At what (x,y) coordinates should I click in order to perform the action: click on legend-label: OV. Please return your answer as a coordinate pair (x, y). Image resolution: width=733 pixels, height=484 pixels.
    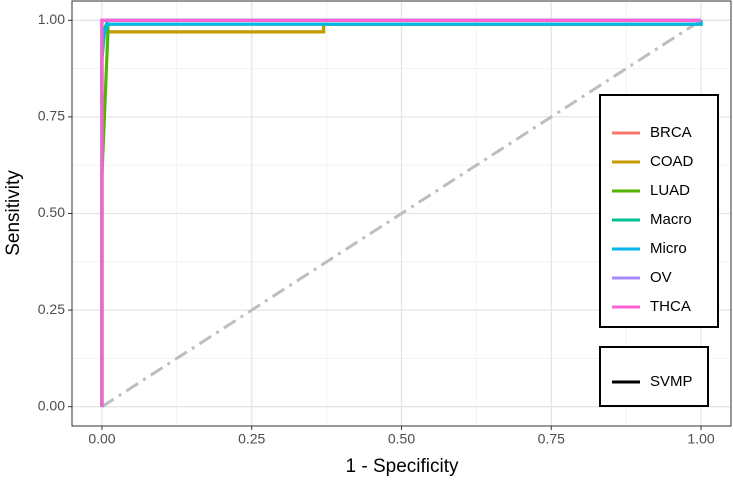
    Looking at the image, I should click on (661, 277).